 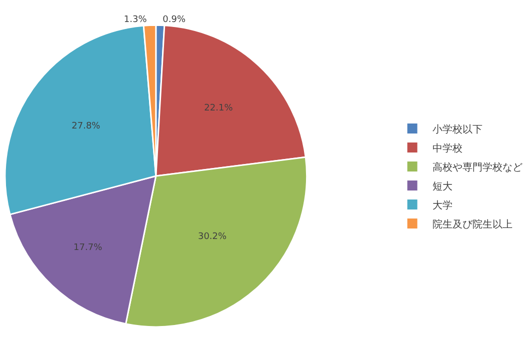 I want to click on data-label: 1.3%, so click(x=136, y=20).